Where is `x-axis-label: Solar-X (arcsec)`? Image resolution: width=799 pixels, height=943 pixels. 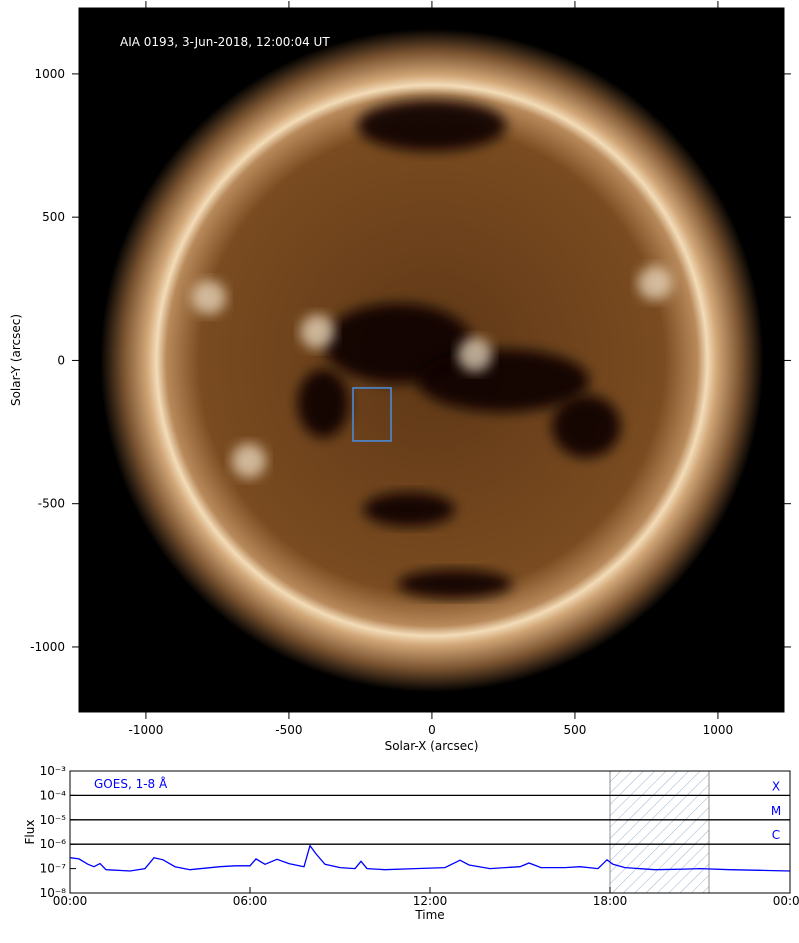
x-axis-label: Solar-X (arcsec) is located at coordinates (432, 746).